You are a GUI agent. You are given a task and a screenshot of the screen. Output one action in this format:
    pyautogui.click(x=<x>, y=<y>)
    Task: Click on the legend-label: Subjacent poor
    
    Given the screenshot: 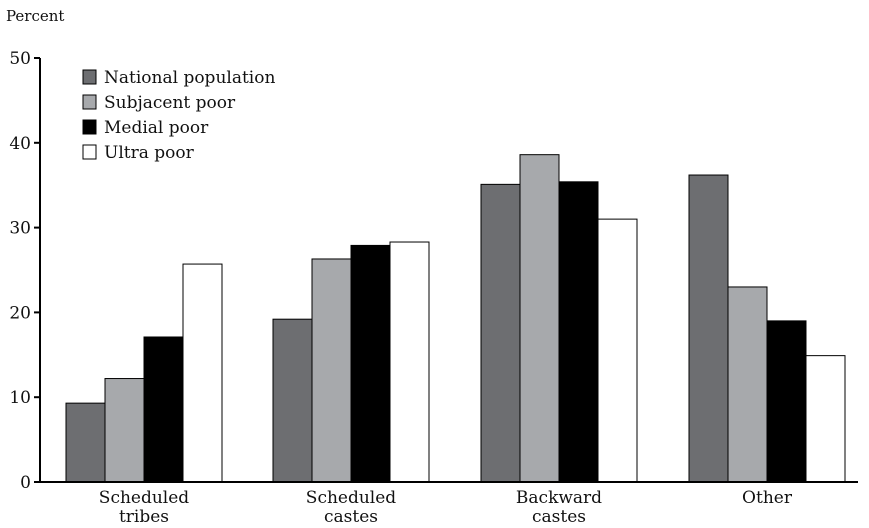 What is the action you would take?
    pyautogui.click(x=170, y=103)
    